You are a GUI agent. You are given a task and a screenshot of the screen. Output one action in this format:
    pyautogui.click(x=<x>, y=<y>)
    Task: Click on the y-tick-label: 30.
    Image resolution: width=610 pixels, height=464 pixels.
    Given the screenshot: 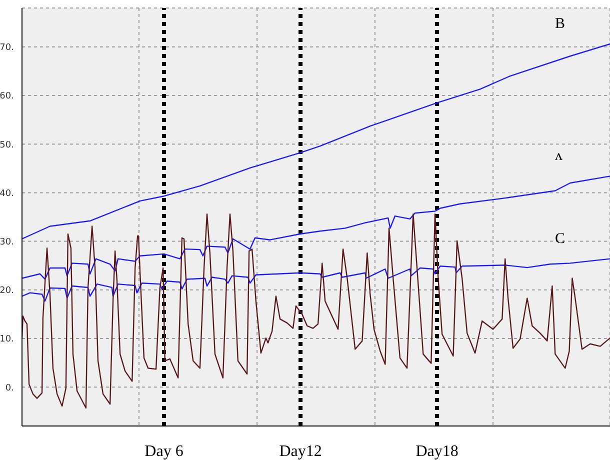 What is the action you would take?
    pyautogui.click(x=7, y=242)
    